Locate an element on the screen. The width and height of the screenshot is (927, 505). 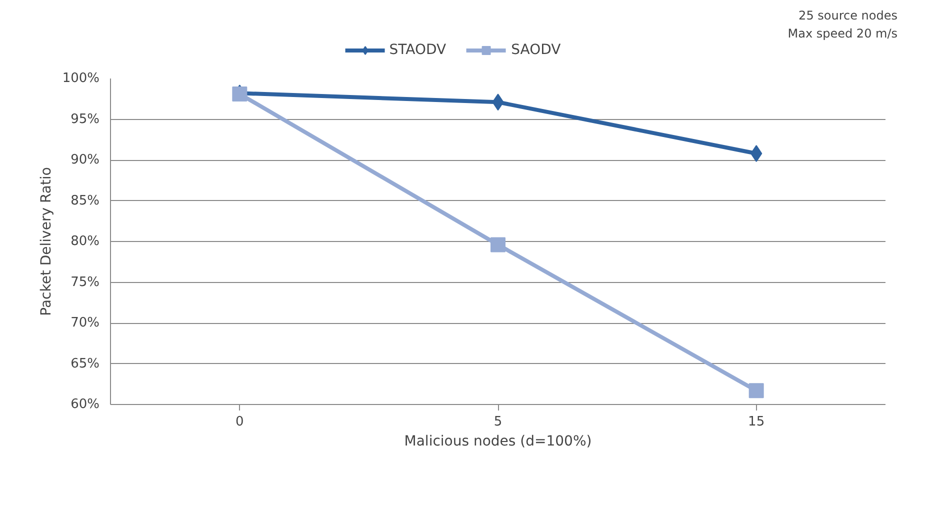
y-tick-label: 85% is located at coordinates (85, 200).